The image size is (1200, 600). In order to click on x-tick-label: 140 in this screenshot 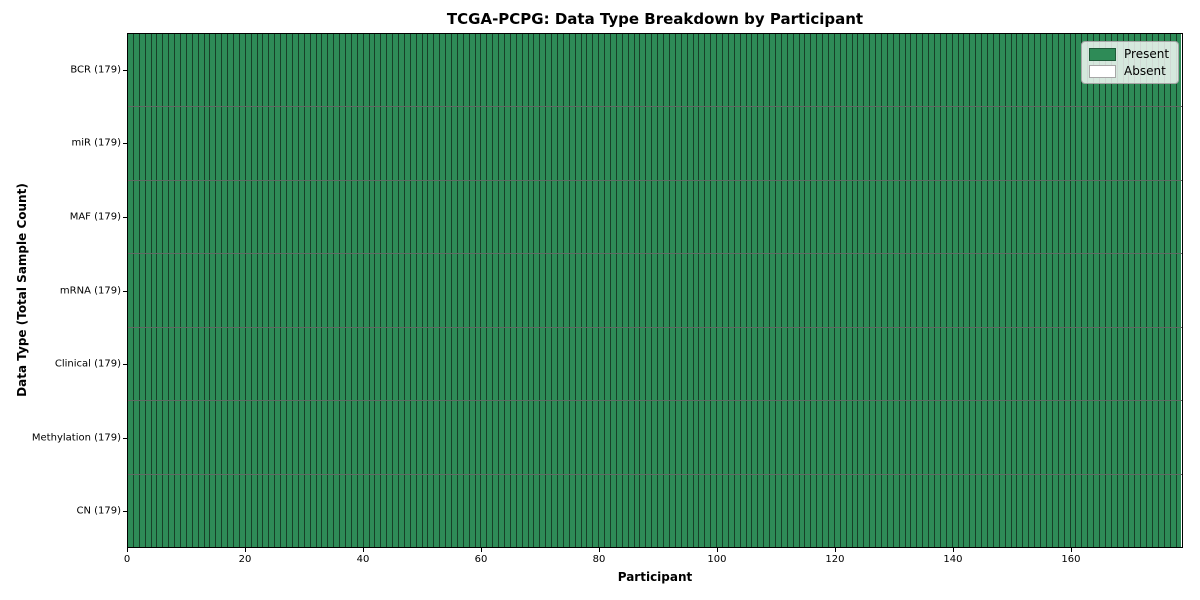, I will do `click(953, 559)`.